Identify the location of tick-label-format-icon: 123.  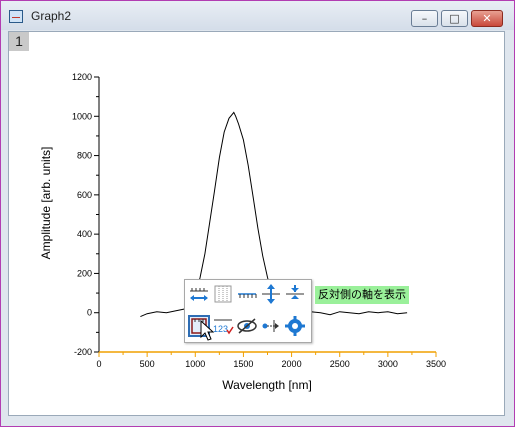
(223, 327).